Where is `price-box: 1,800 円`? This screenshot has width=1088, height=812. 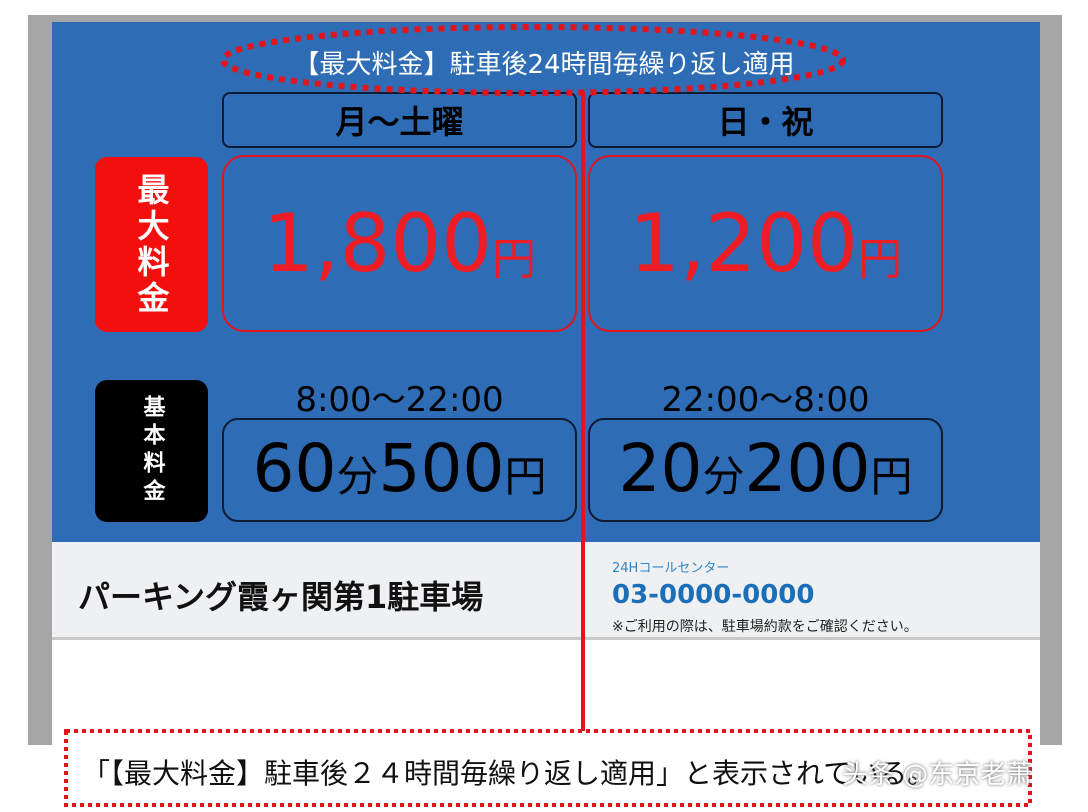
price-box: 1,800 円 is located at coordinates (399, 243).